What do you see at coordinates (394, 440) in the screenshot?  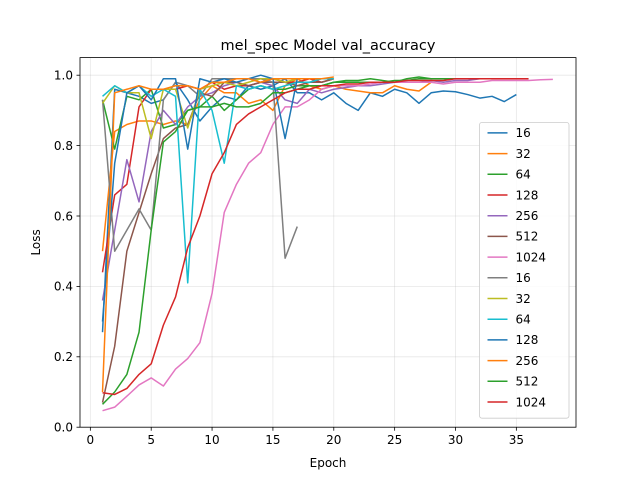 I see `x-tick-label: 25` at bounding box center [394, 440].